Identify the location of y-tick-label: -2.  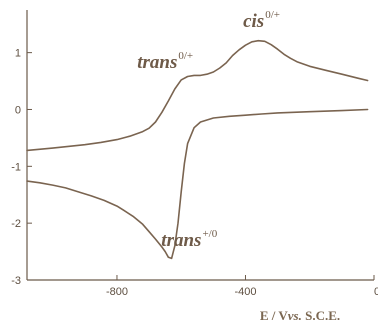
(16, 224).